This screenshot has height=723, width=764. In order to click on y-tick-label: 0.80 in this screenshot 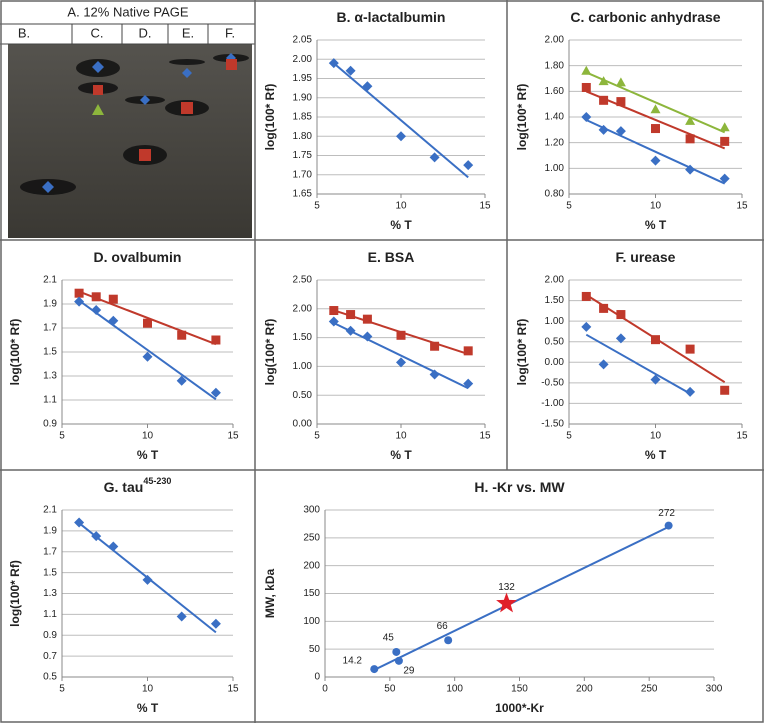, I will do `click(555, 194)`.